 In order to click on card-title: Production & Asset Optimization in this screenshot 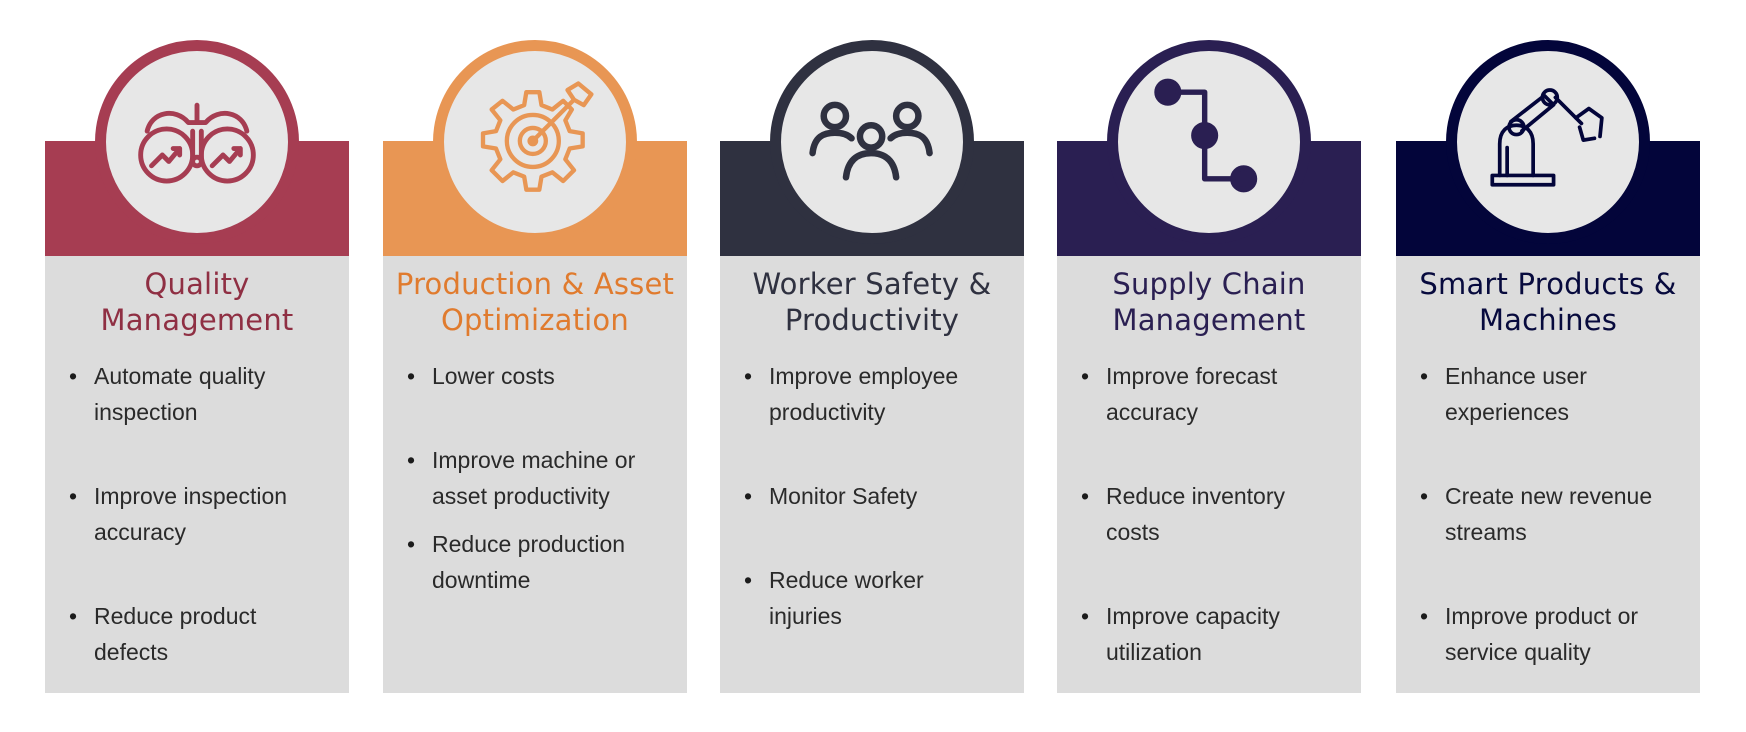, I will do `click(535, 302)`.